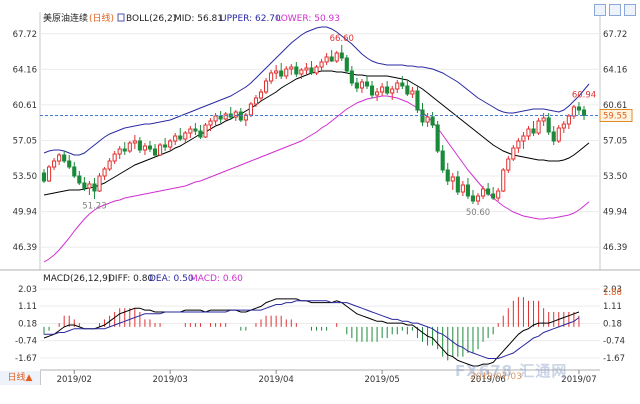  I want to click on macd-lines, so click(311, 332).